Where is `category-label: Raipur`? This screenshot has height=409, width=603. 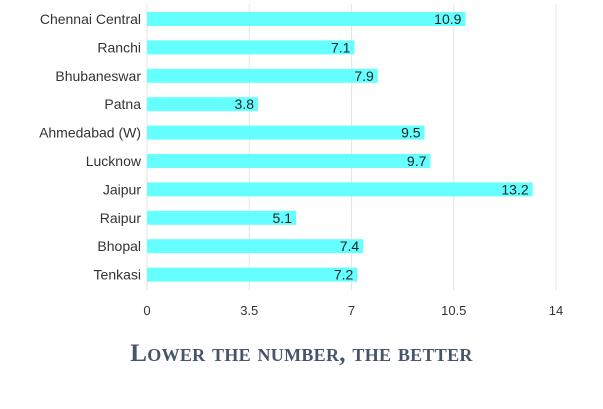
category-label: Raipur is located at coordinates (121, 218).